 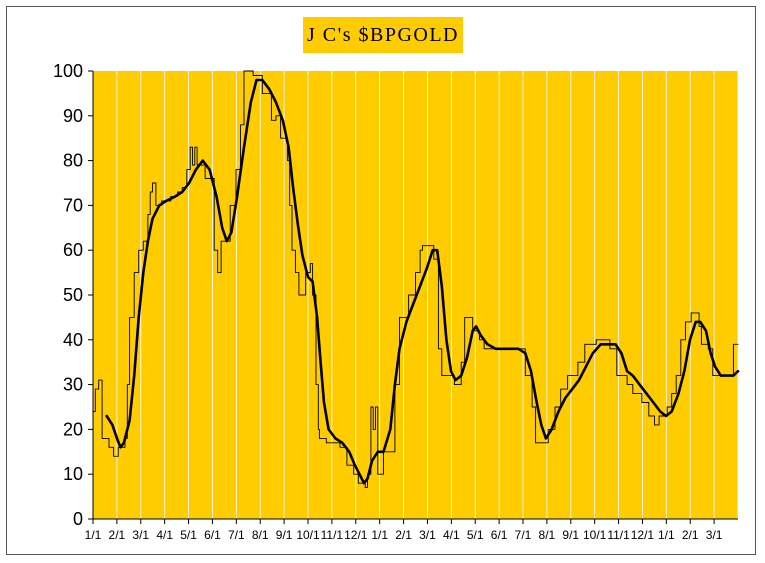 I want to click on y-tick-label: 50, so click(x=73, y=295).